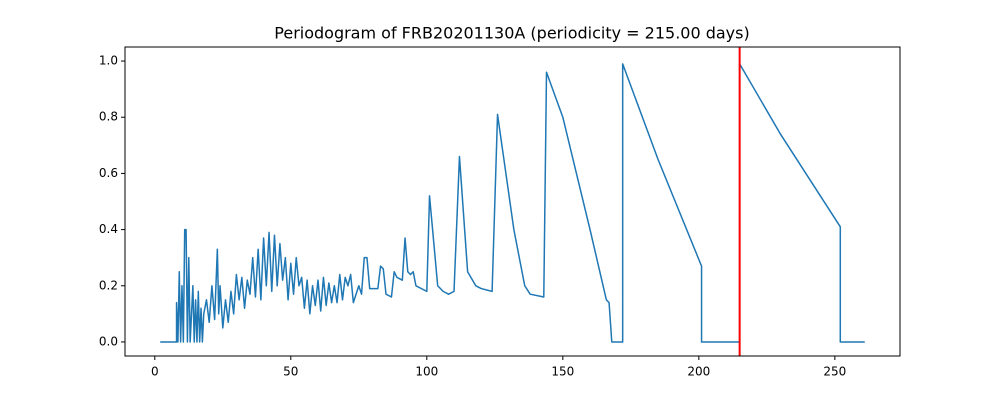 This screenshot has width=1000, height=404. What do you see at coordinates (108, 341) in the screenshot?
I see `y-tick-label: 0.0` at bounding box center [108, 341].